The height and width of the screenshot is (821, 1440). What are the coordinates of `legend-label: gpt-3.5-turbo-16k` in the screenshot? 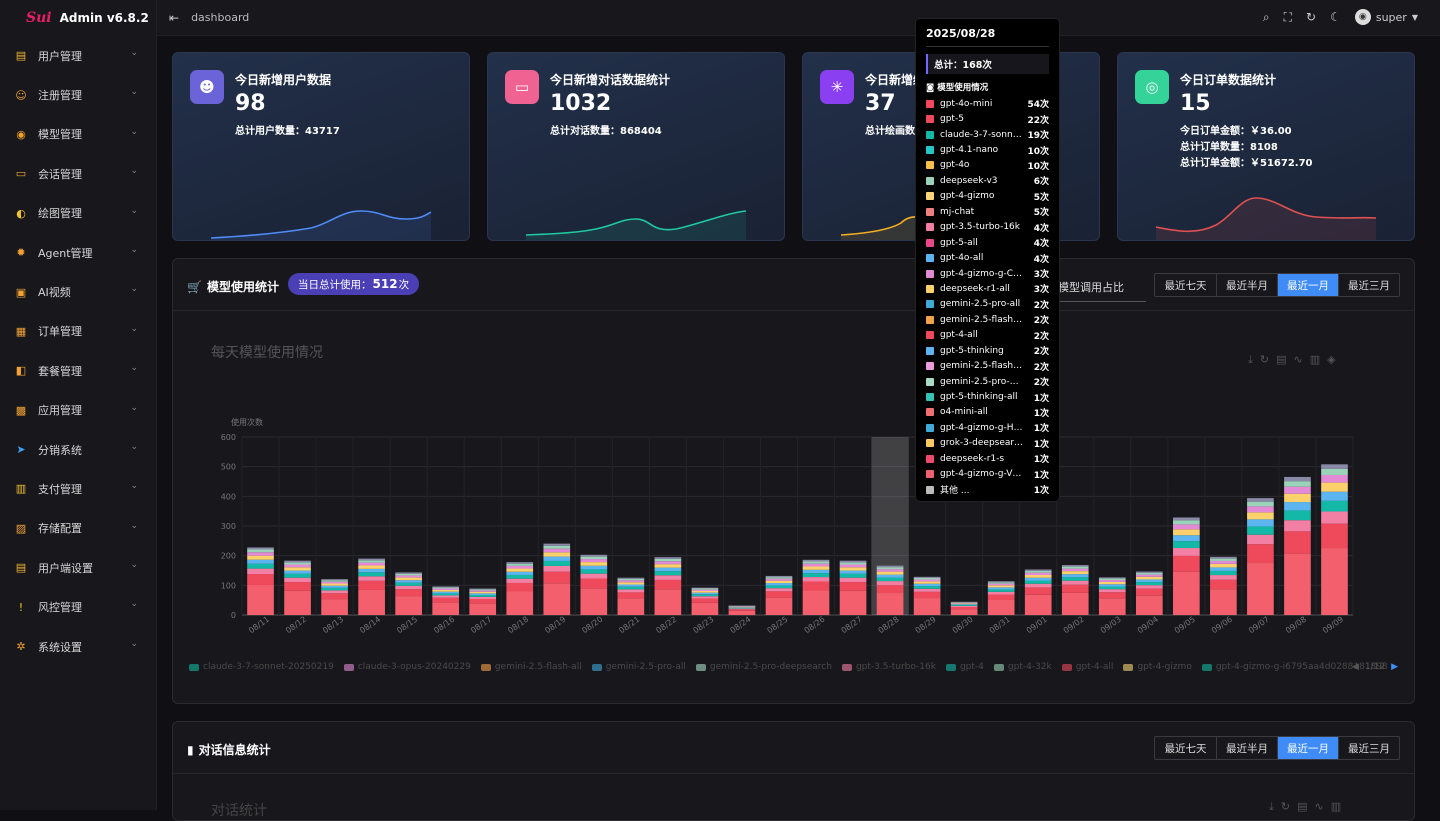 It's located at (895, 667).